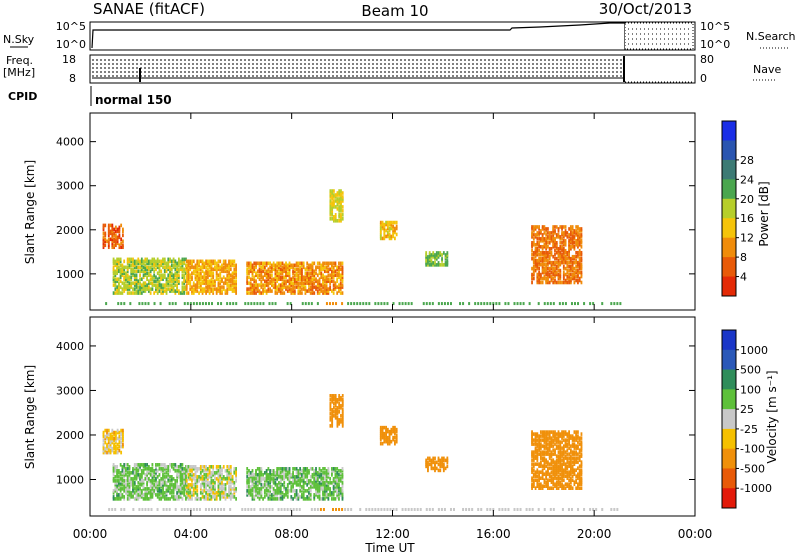  Describe the element at coordinates (392, 36) in the screenshot. I see `nsky-frame` at that location.